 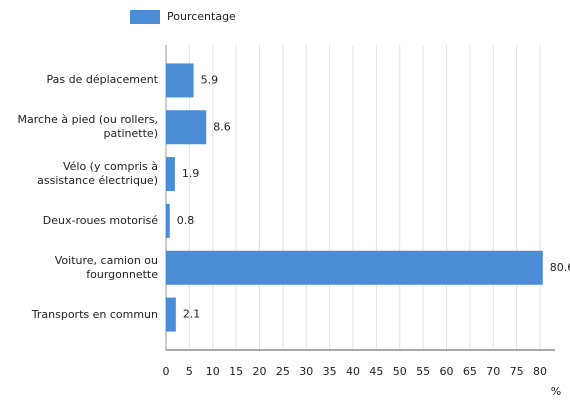 What do you see at coordinates (100, 220) in the screenshot?
I see `y-tick-label: Deux-roues motorisé` at bounding box center [100, 220].